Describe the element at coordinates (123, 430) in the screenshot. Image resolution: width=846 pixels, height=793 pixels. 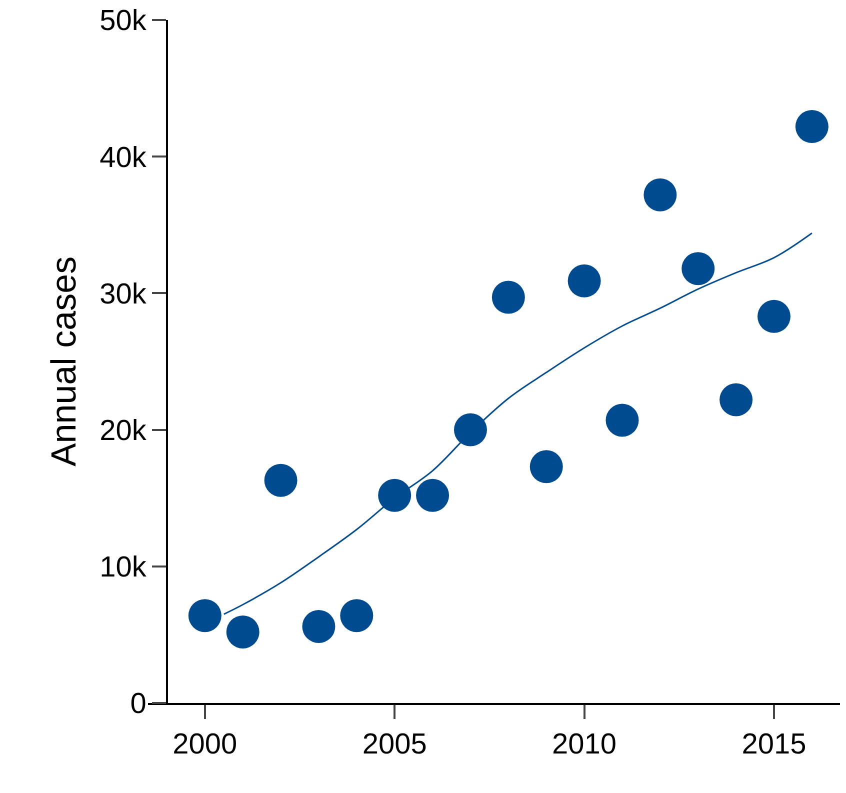
I see `y-tick-label: 20k` at that location.